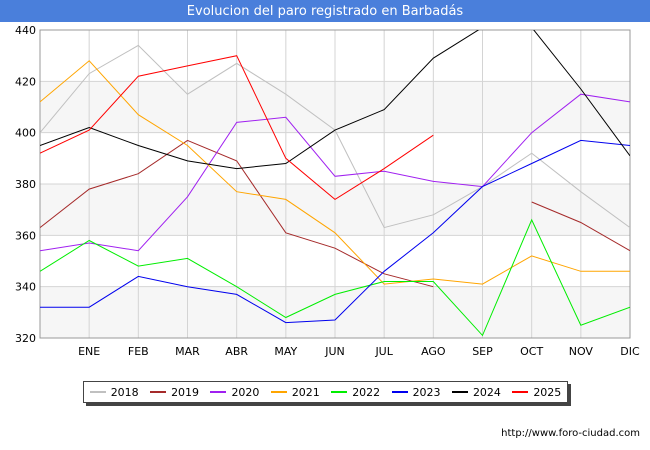 This screenshot has height=450, width=650. What do you see at coordinates (25, 287) in the screenshot?
I see `y-tick-label: 340` at bounding box center [25, 287].